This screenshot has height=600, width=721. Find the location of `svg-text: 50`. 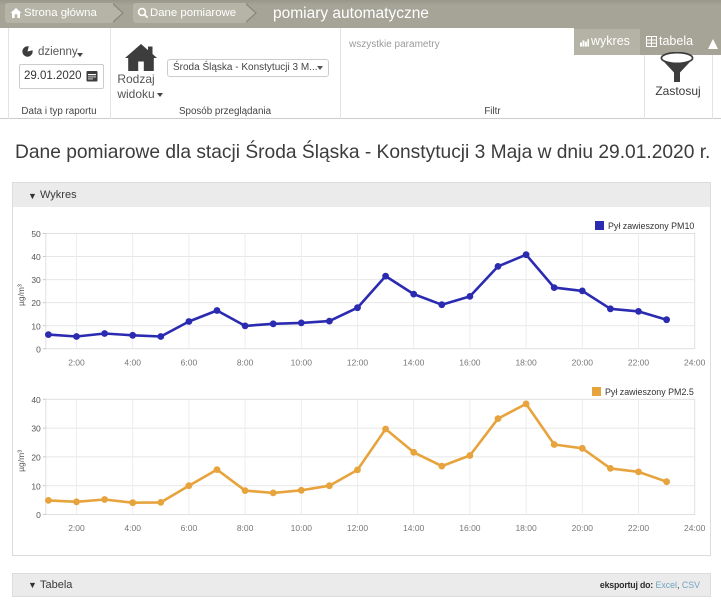

svg-text: 50 is located at coordinates (36, 234).